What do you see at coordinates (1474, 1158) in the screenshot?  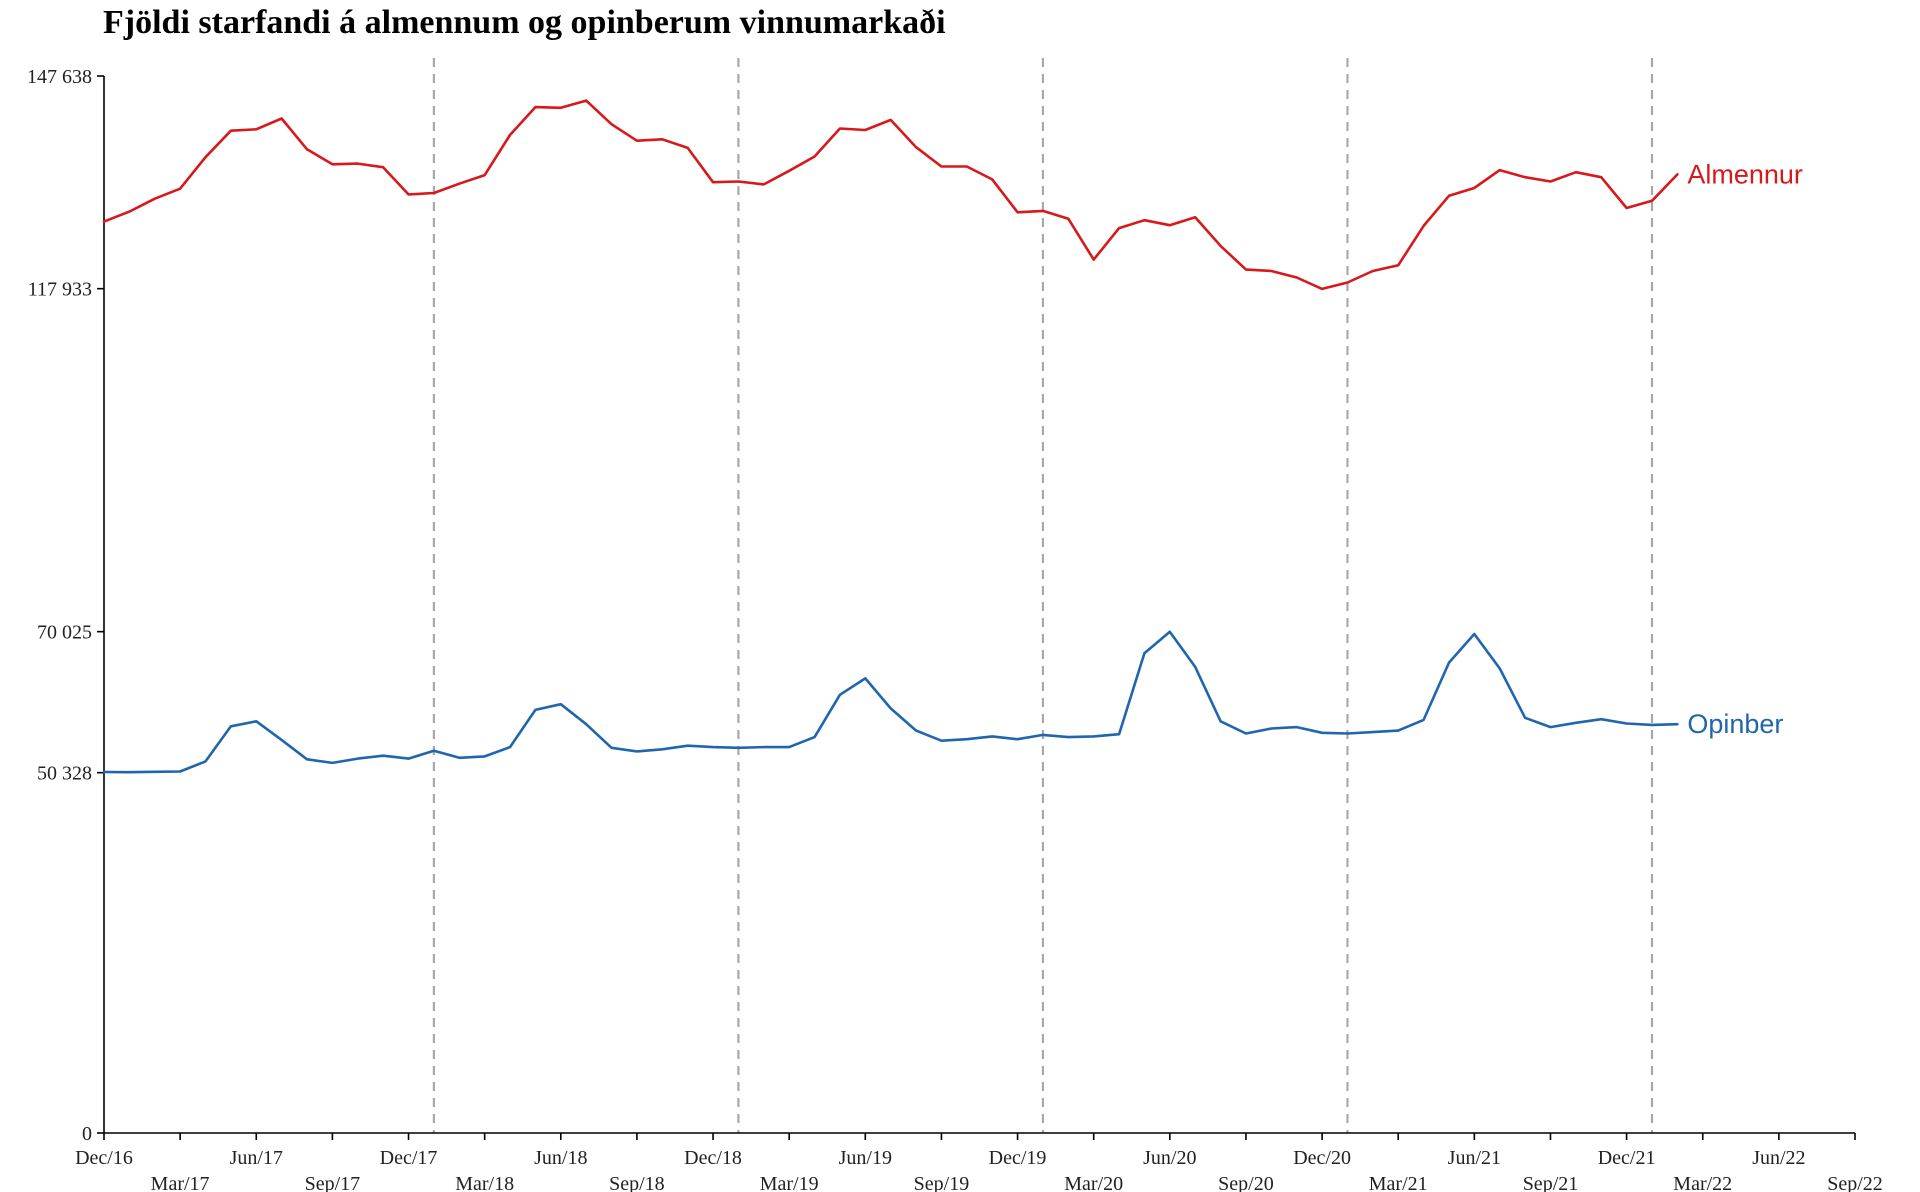 I see `x-tick-label: Jun/21` at bounding box center [1474, 1158].